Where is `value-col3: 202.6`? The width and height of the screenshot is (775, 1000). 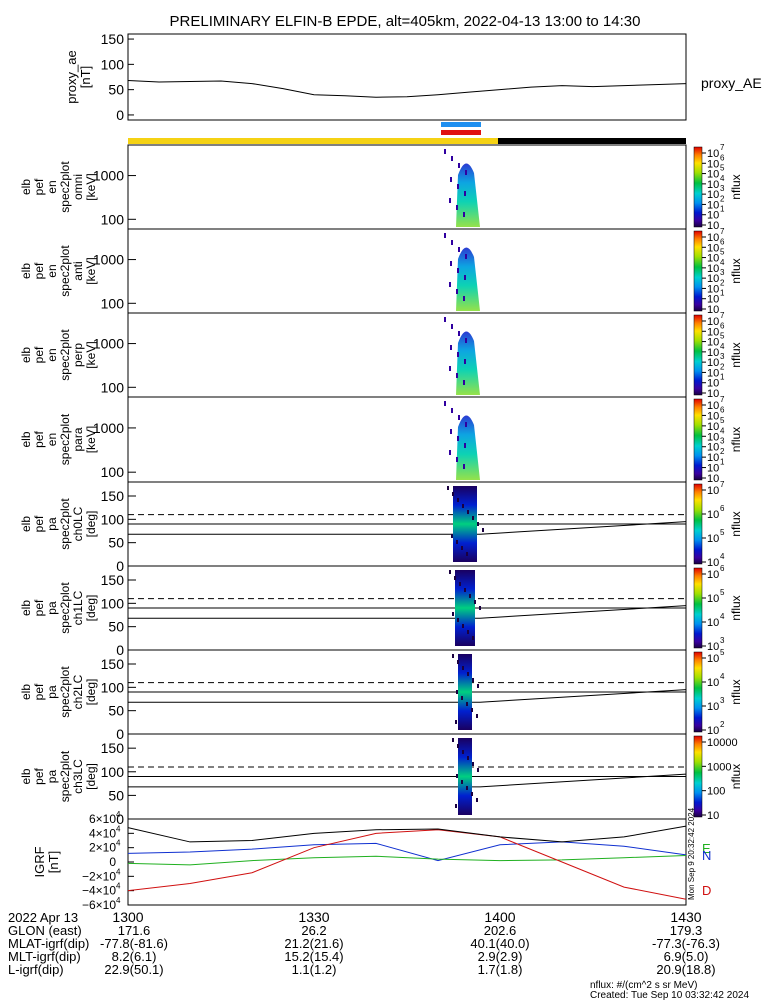
value-col3: 202.6 is located at coordinates (500, 930).